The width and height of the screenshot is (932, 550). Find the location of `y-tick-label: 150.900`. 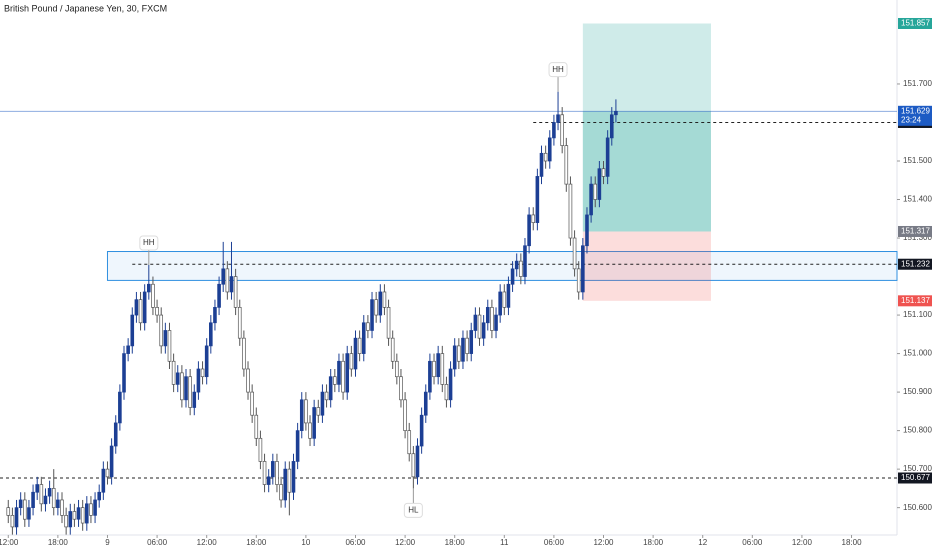

y-tick-label: 150.900 is located at coordinates (917, 391).